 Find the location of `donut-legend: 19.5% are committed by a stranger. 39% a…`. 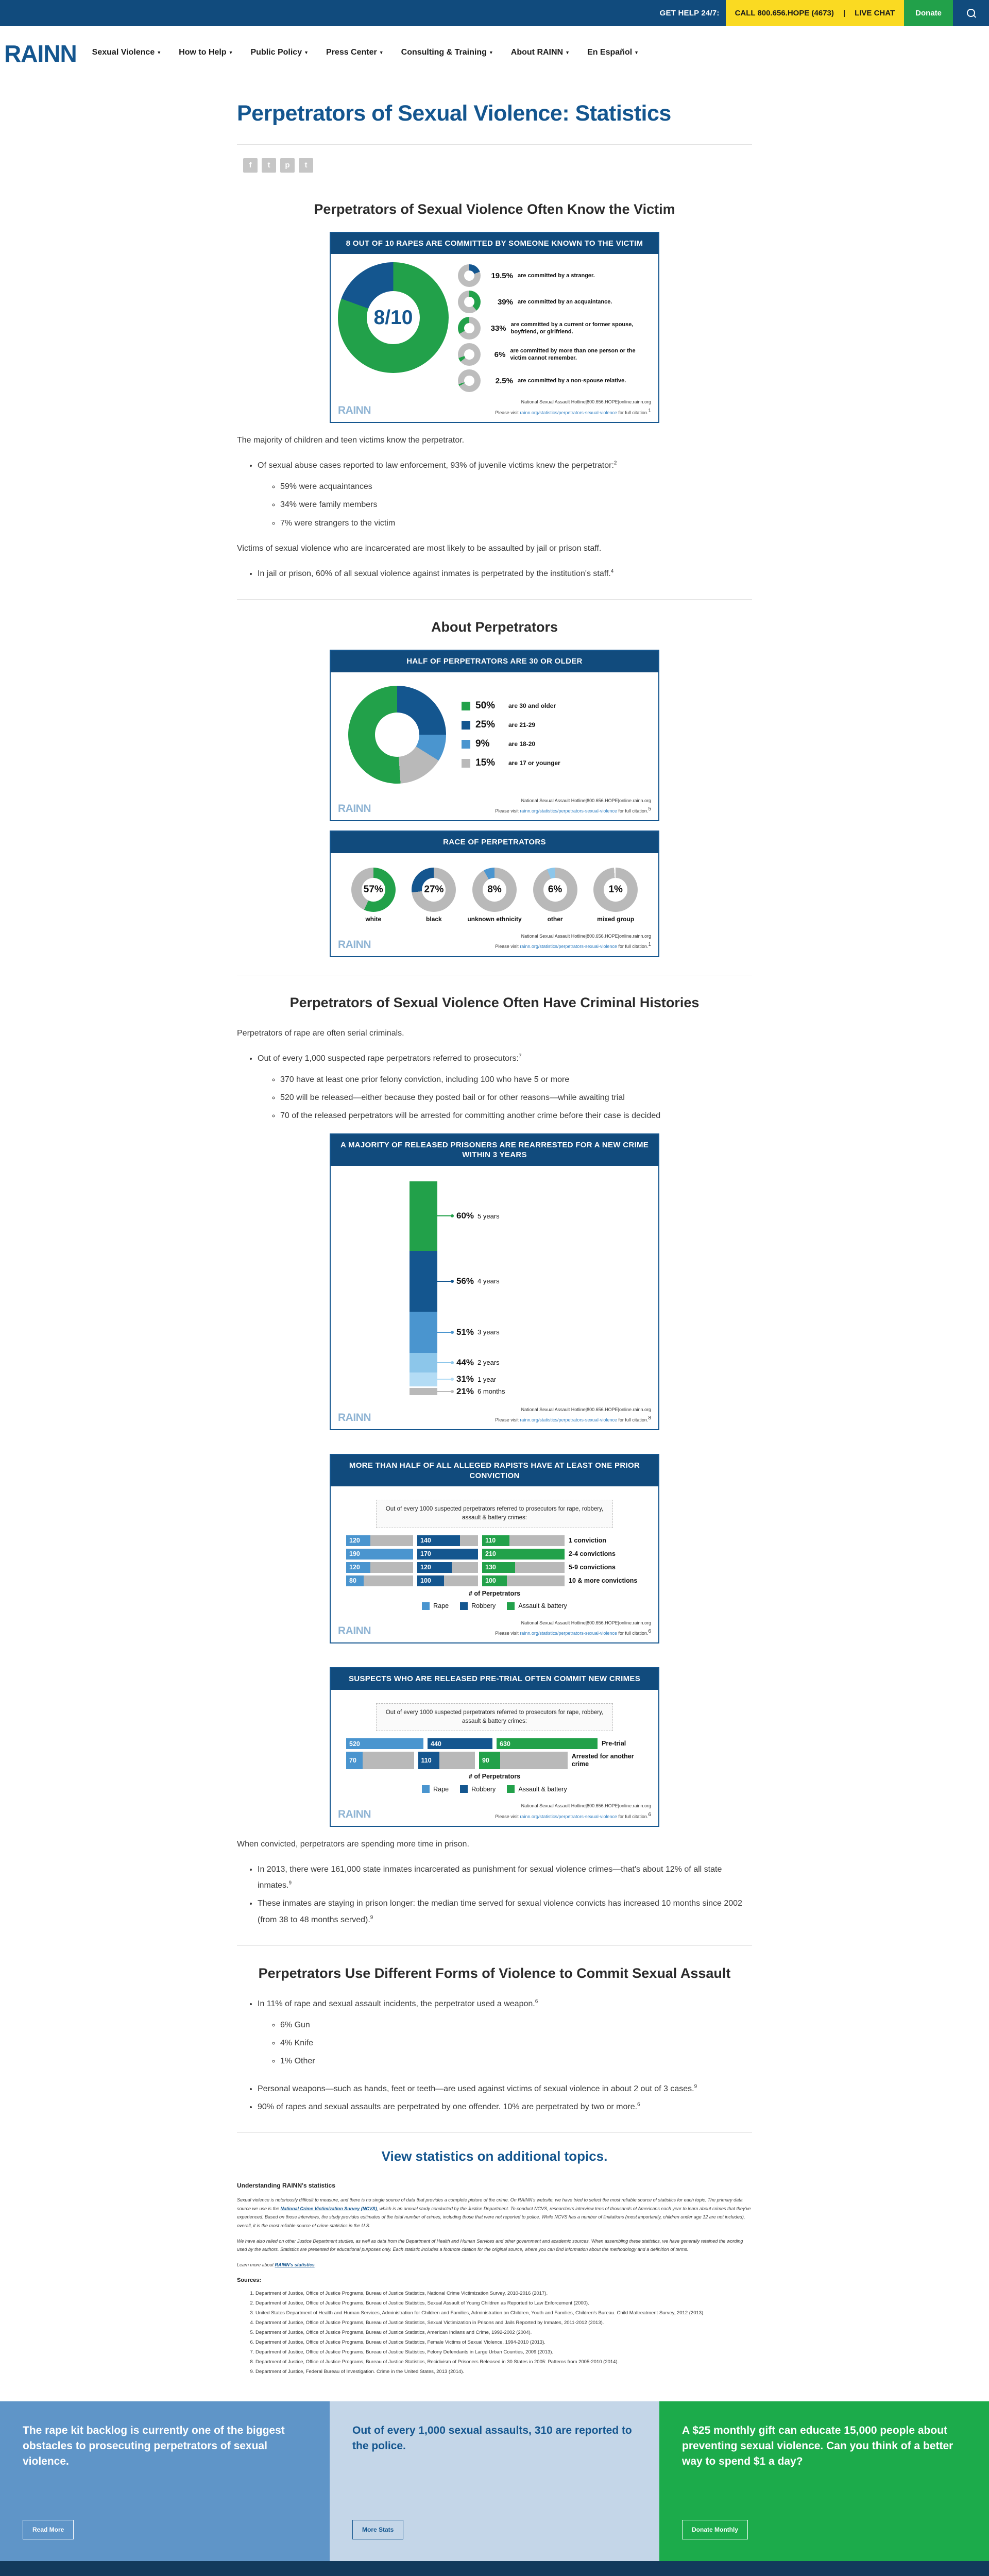

donut-legend: 19.5% are committed by a stranger. 39% a… is located at coordinates (554, 327).